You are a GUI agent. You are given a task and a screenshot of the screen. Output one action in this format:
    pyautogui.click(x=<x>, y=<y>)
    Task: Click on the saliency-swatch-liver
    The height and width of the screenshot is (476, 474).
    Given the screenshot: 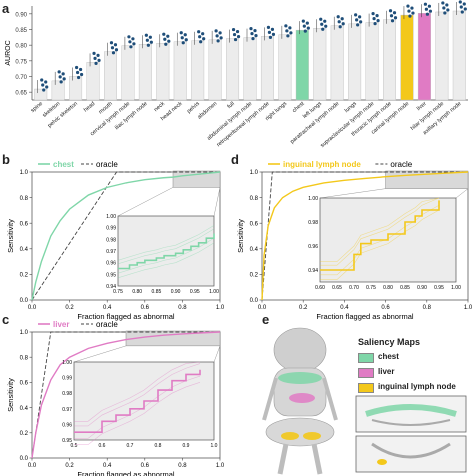 What is the action you would take?
    pyautogui.click(x=366, y=373)
    